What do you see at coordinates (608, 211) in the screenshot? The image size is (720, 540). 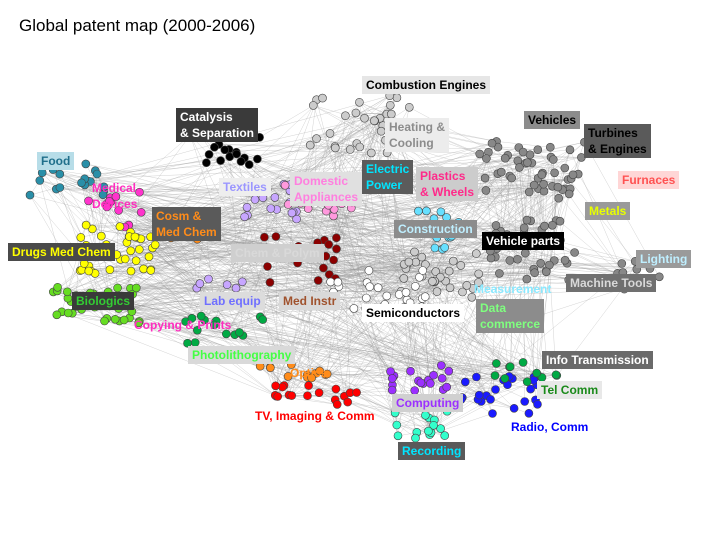 I see `label-metals: Metals` at bounding box center [608, 211].